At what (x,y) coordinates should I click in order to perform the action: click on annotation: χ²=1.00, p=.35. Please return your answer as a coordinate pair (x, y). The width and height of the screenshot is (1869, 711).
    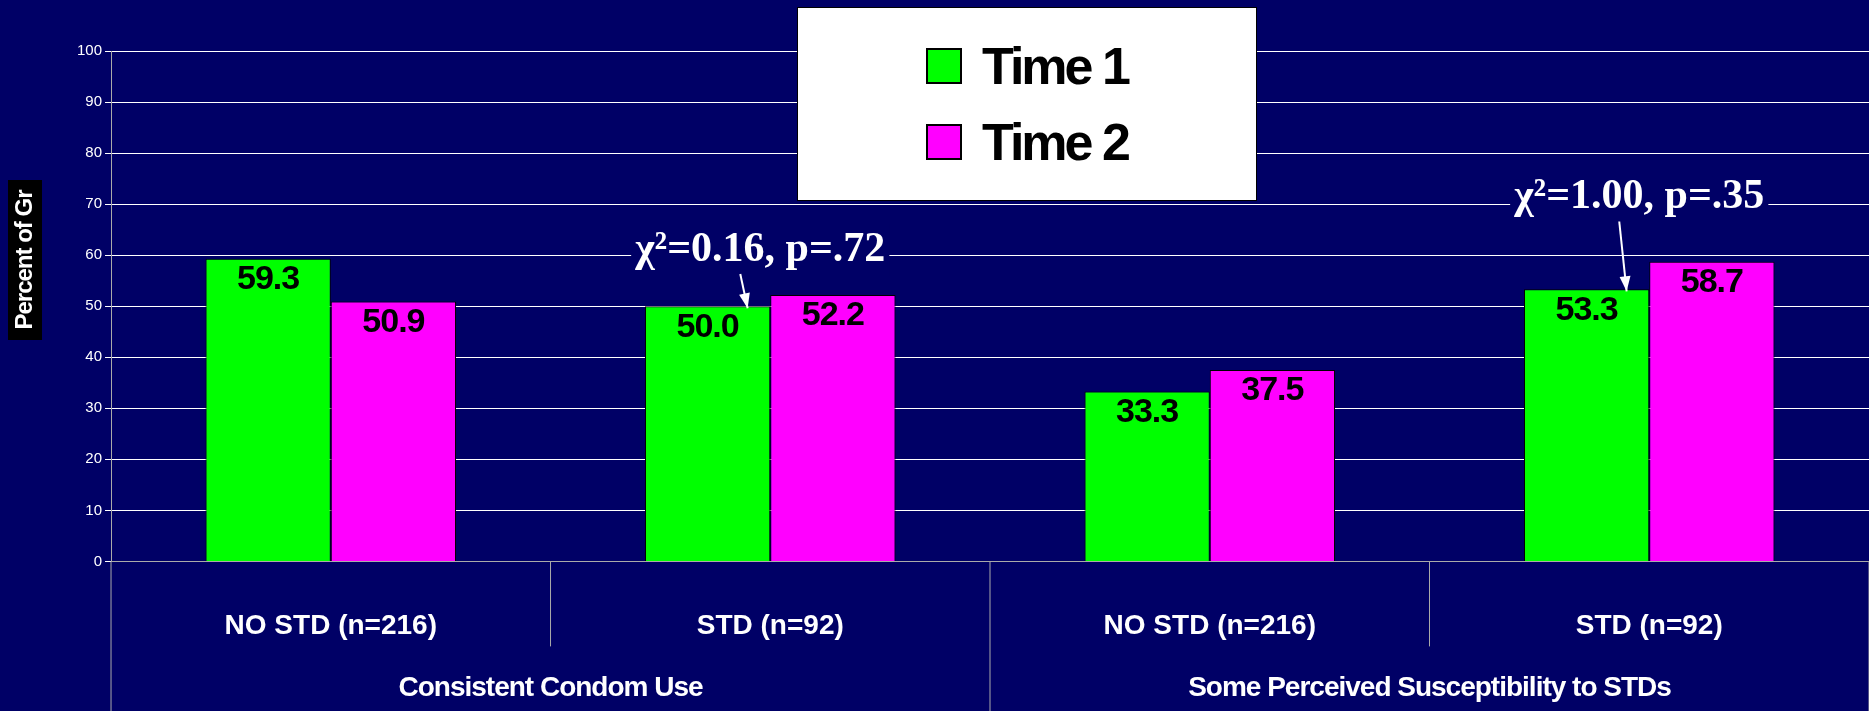
    Looking at the image, I should click on (1639, 194).